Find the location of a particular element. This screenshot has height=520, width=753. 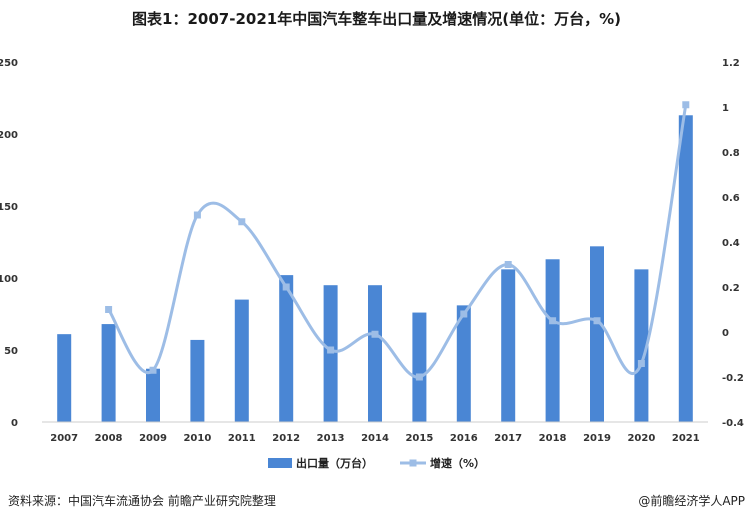

credit-label: @前瞻经济学人APP is located at coordinates (691, 501).